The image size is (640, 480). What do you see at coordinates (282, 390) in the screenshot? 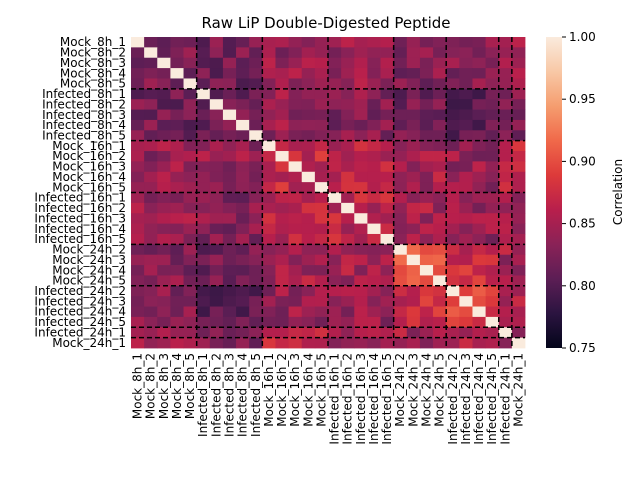
I see `x-tick-label: Mock_16h_2` at bounding box center [282, 390].